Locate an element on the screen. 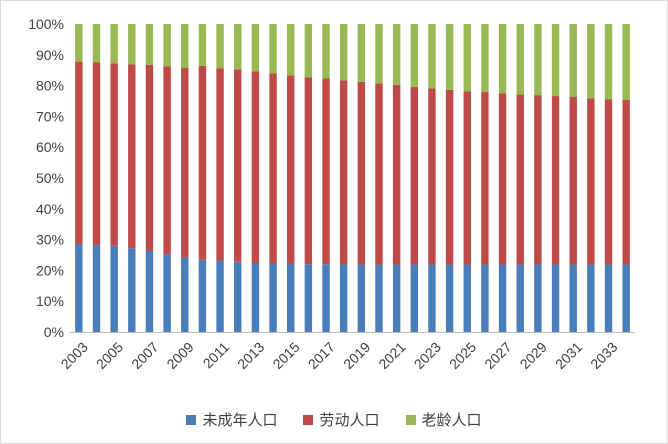 This screenshot has width=668, height=444. x-tick-label: 2029 is located at coordinates (533, 355).